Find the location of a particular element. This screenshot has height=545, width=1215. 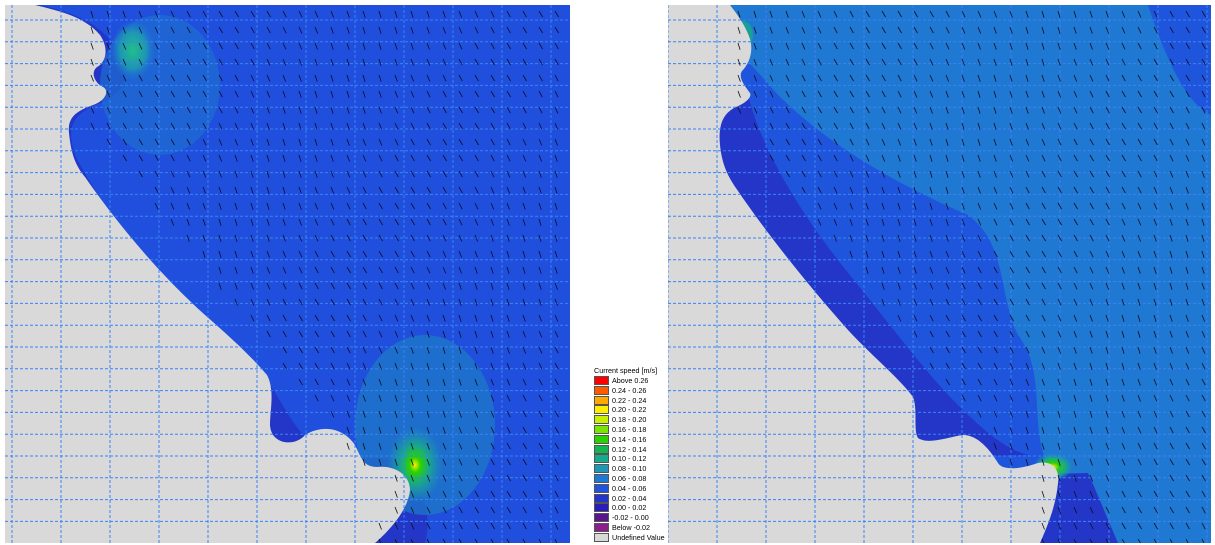

speed-zone-northeast is located at coordinates (1179, 60).